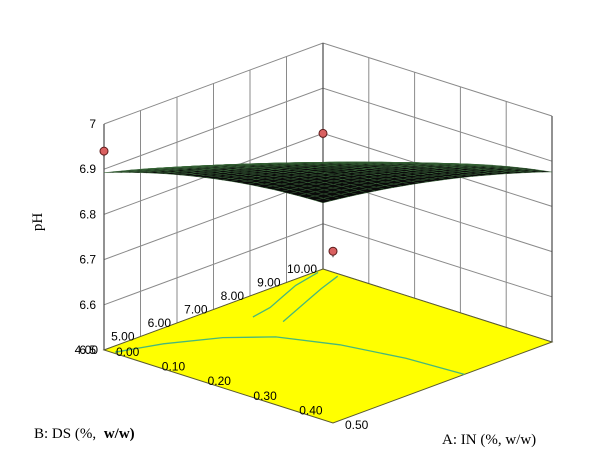 This screenshot has width=591, height=458. I want to click on z-tick-label: 6.9, so click(87, 169).